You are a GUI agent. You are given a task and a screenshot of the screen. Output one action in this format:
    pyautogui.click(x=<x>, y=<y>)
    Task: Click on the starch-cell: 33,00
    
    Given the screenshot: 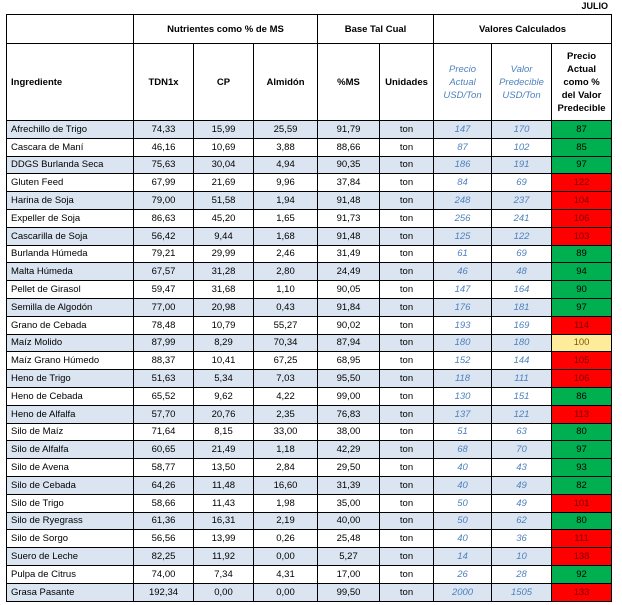 What is the action you would take?
    pyautogui.click(x=285, y=432)
    